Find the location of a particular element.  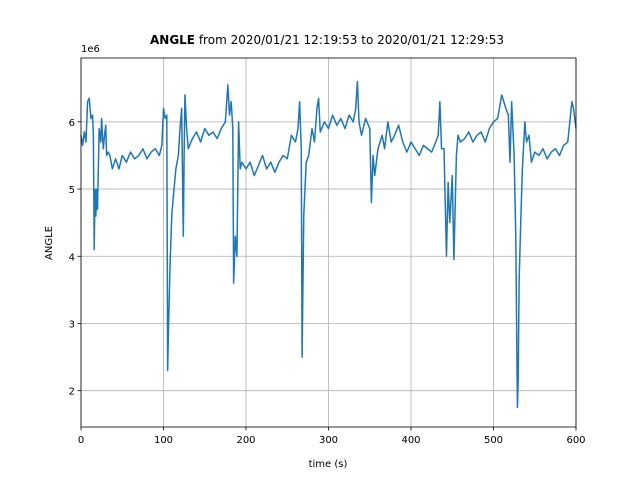

y-tick-label: 3 is located at coordinates (72, 324).